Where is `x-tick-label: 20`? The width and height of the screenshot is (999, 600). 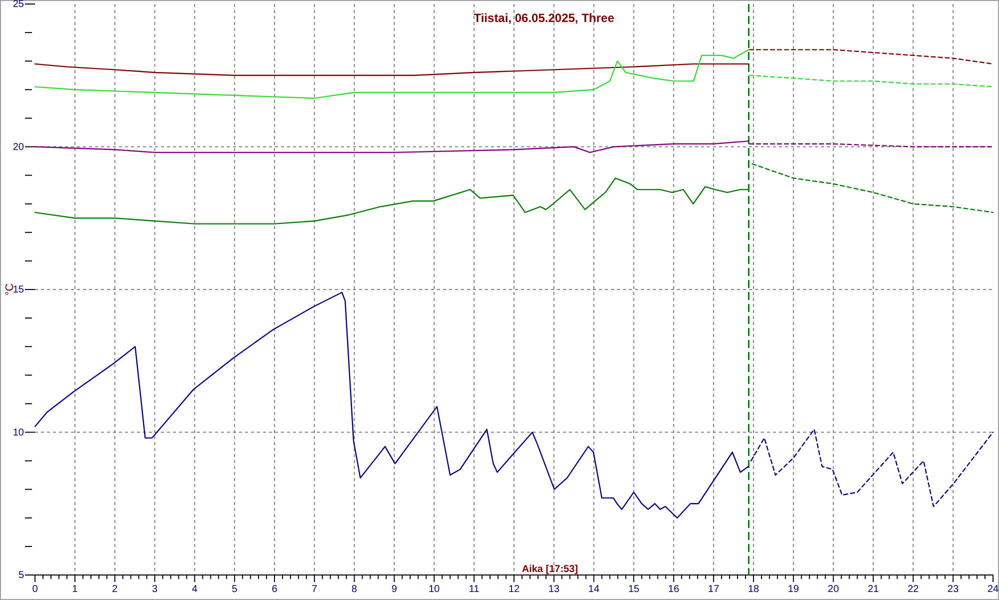 x-tick-label: 20 is located at coordinates (834, 590).